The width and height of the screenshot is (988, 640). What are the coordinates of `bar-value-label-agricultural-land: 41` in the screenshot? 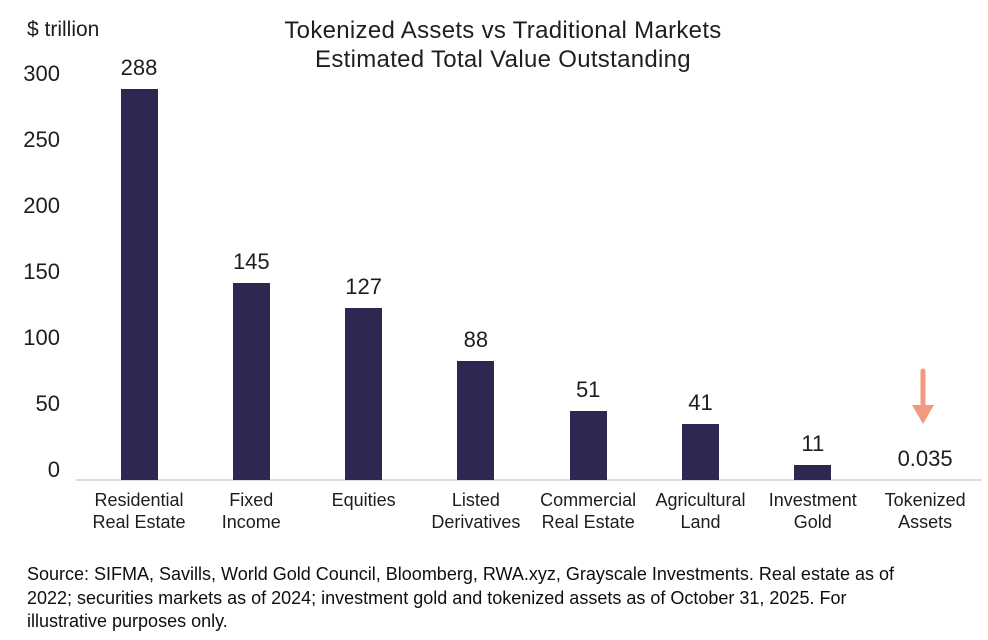 It's located at (700, 402).